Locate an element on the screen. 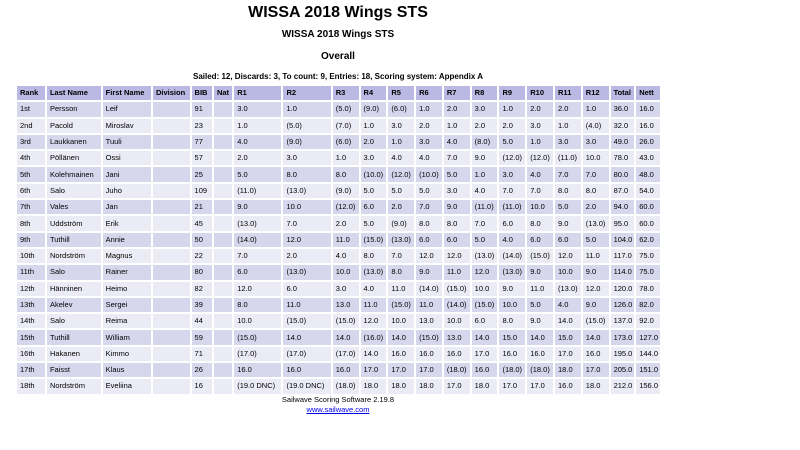 This screenshot has width=800, height=450. sailwave-link: www.sailwave.com is located at coordinates (338, 409).